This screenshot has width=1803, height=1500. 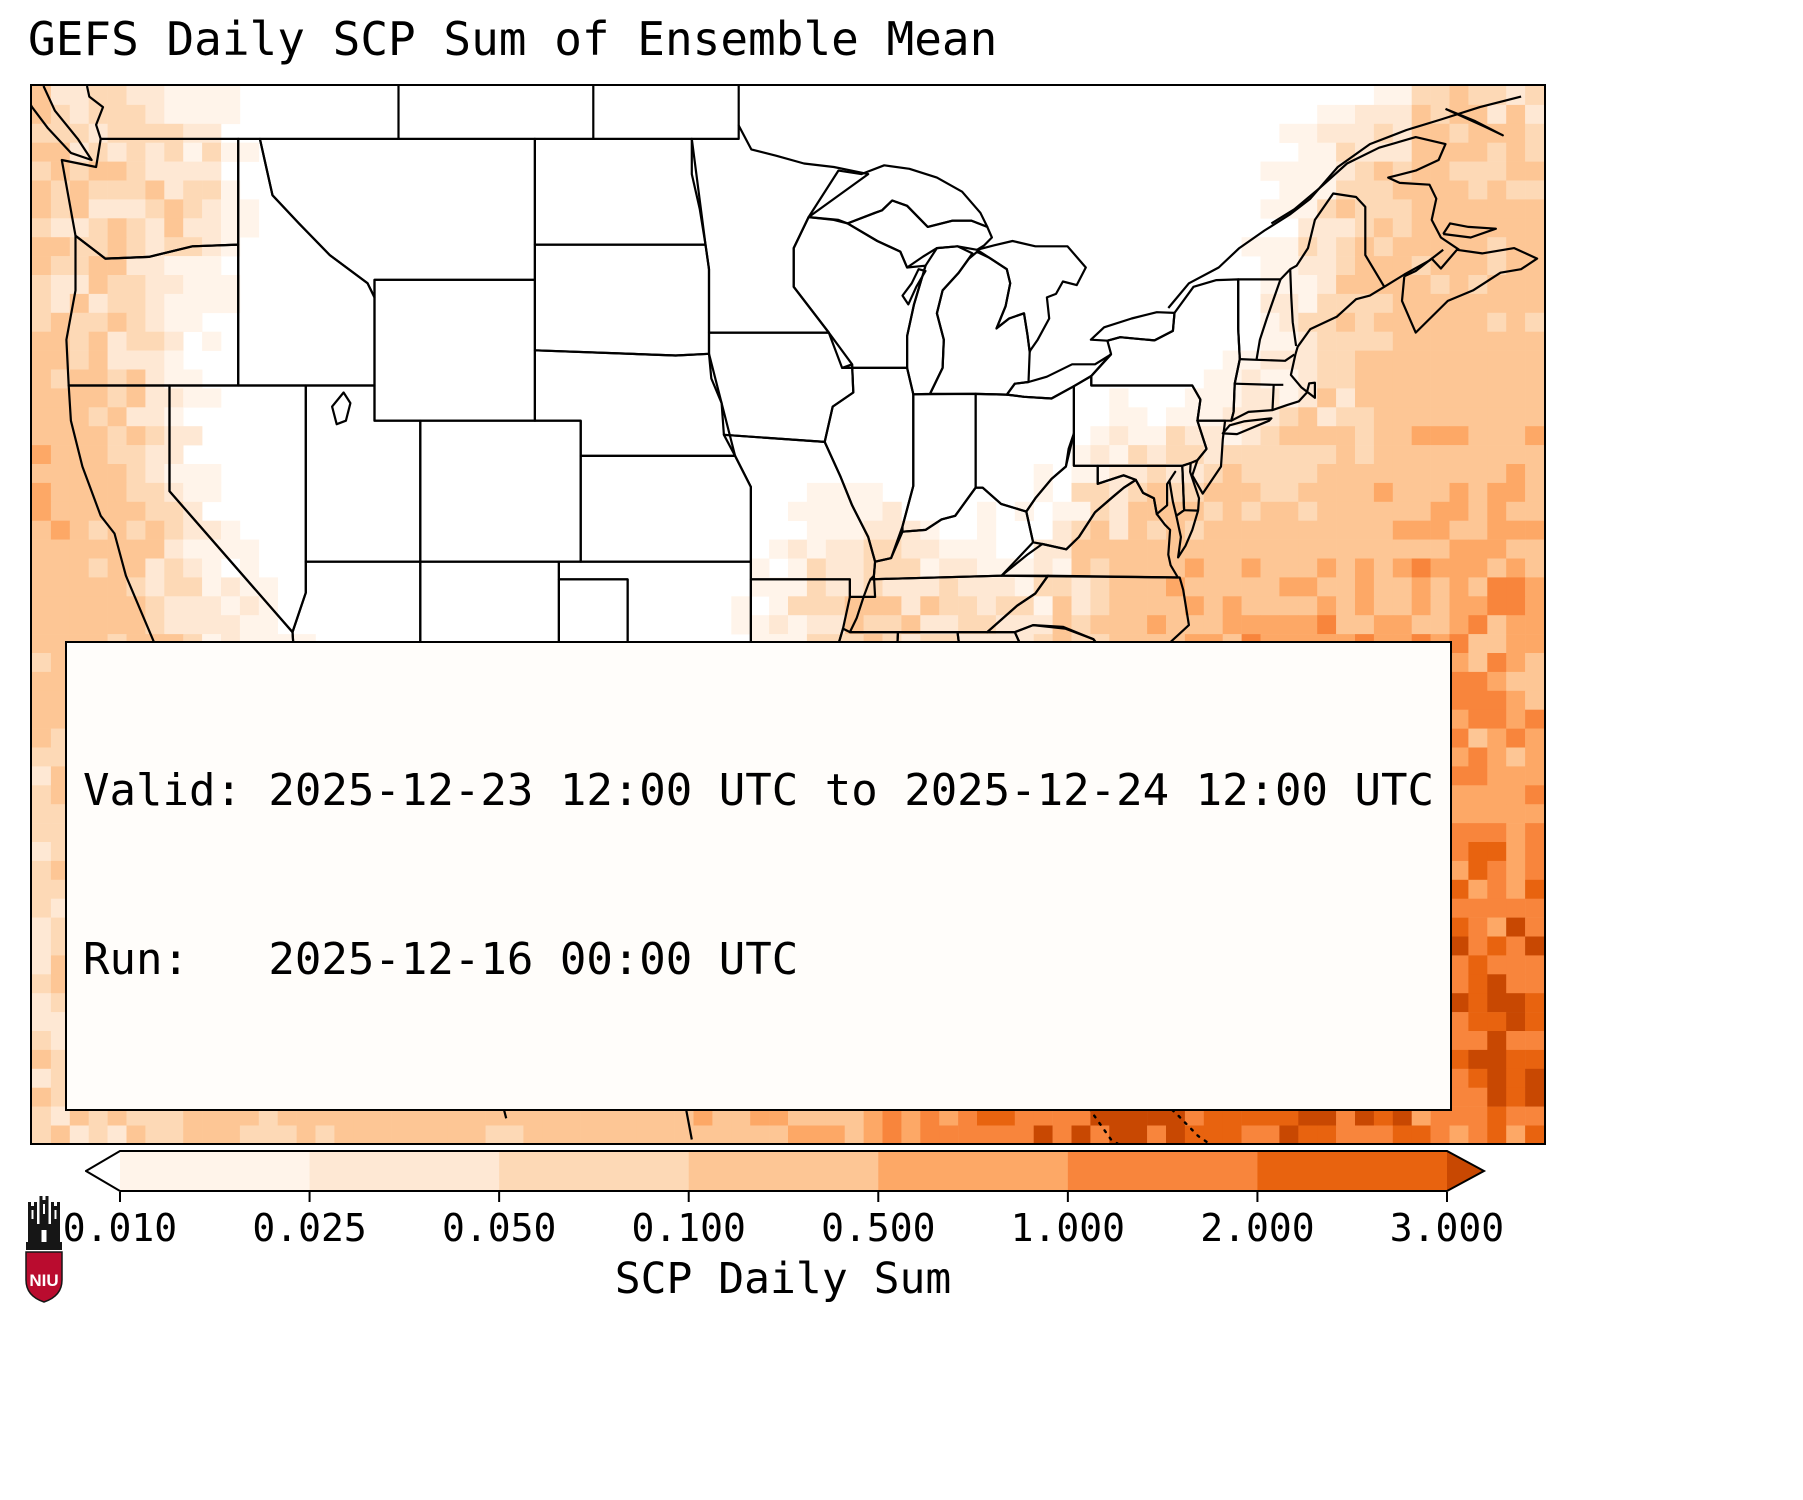 What do you see at coordinates (783, 1279) in the screenshot?
I see `colorbar-label: SCP Daily Sum` at bounding box center [783, 1279].